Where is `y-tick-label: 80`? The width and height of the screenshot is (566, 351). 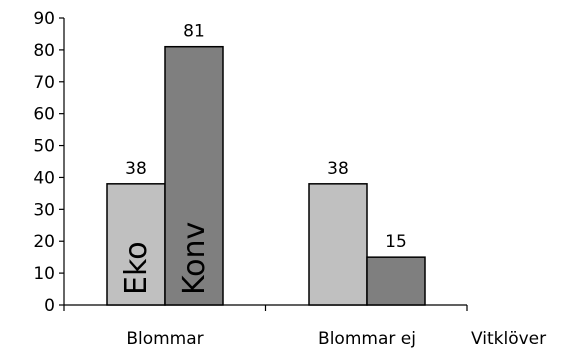
y-tick-label: 80 is located at coordinates (44, 51).